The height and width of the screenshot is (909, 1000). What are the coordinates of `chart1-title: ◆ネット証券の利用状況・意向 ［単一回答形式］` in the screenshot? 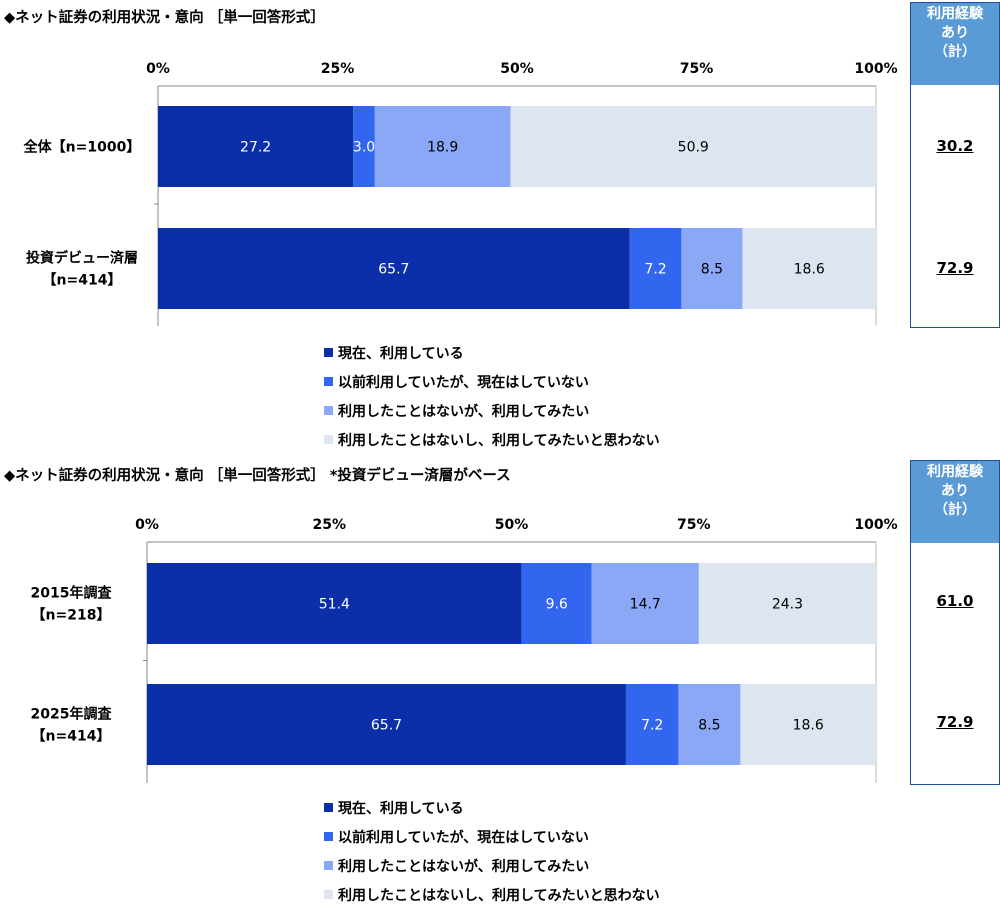 It's located at (164, 18).